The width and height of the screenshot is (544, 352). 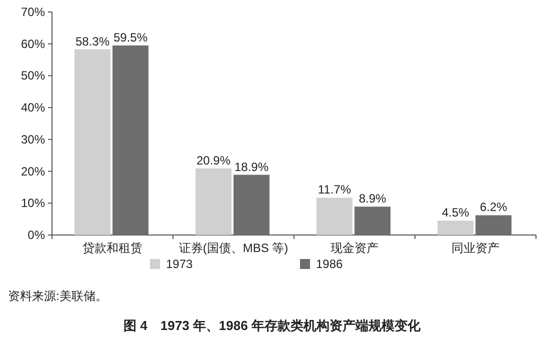 I want to click on y-tick-label: 40%, so click(x=33, y=107).